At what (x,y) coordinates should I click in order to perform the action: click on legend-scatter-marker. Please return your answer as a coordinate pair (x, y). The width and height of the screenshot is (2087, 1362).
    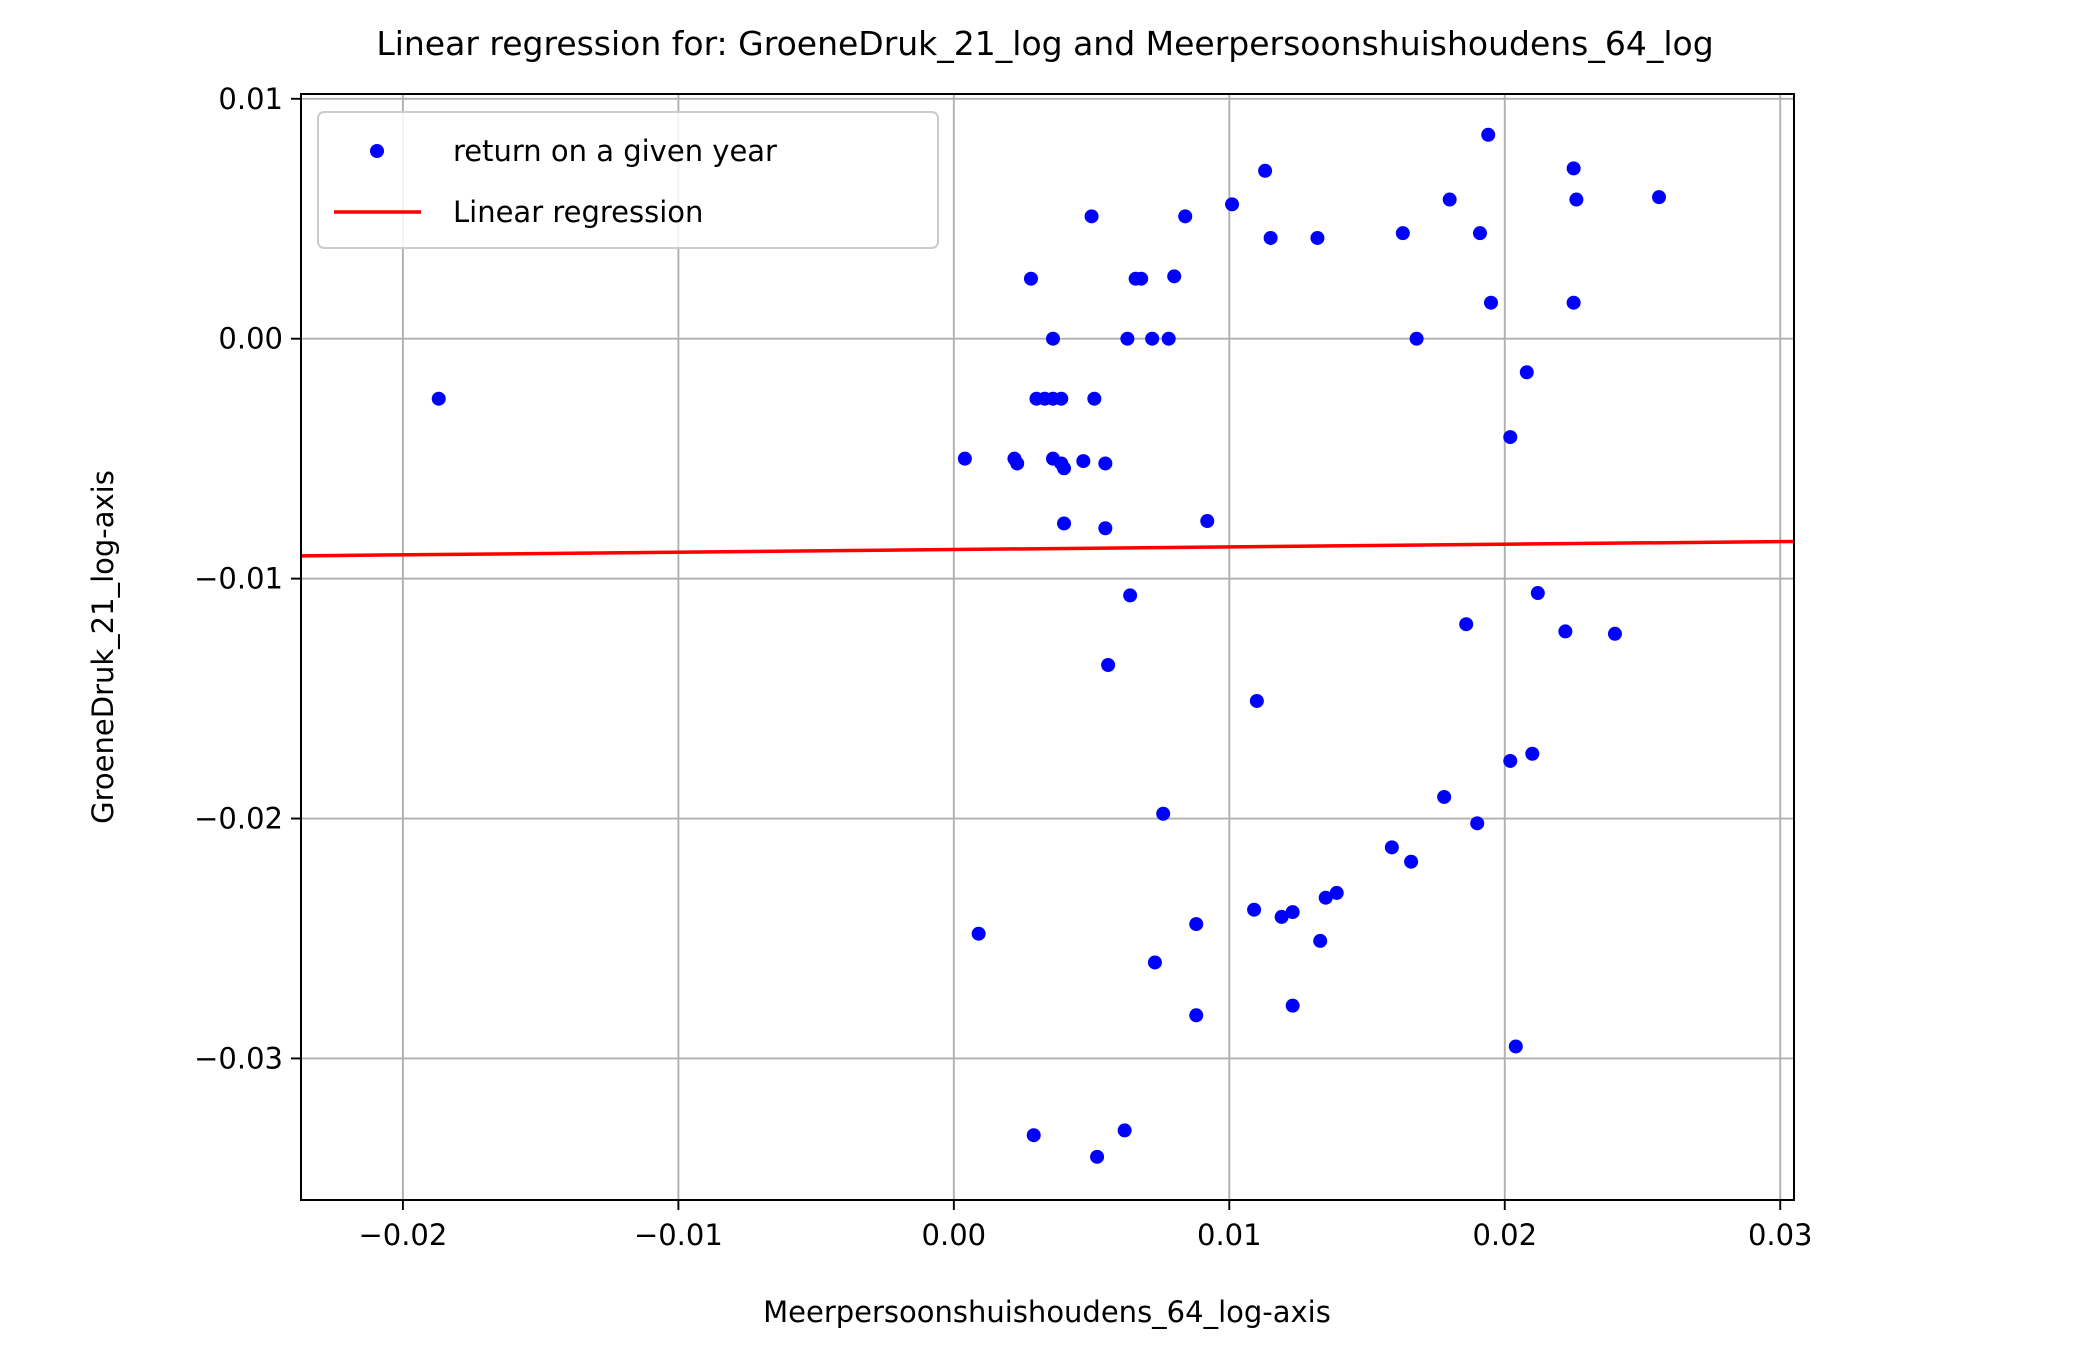
    Looking at the image, I should click on (377, 151).